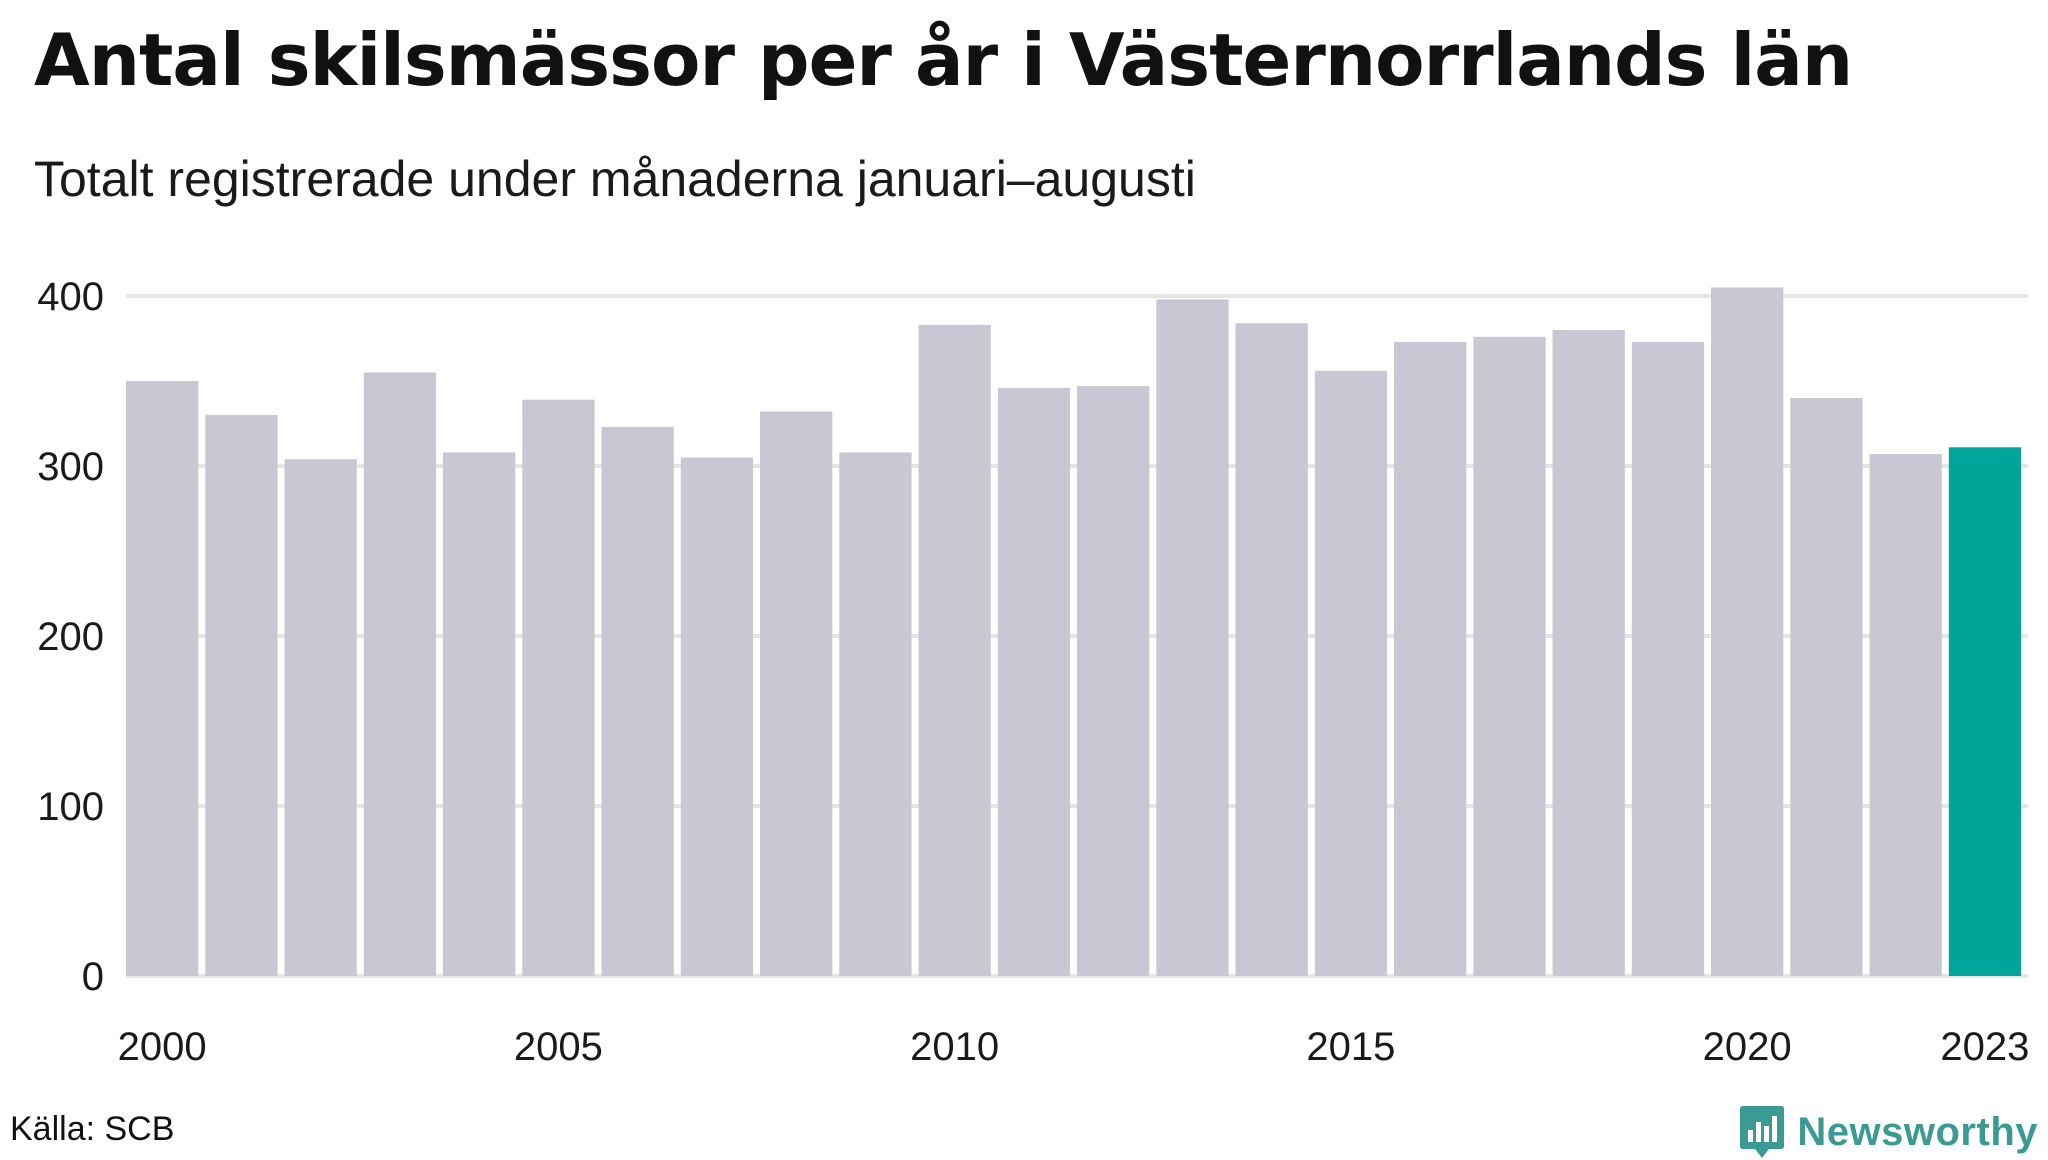 The width and height of the screenshot is (2048, 1160). What do you see at coordinates (1826, 687) in the screenshot?
I see `bar-2021` at bounding box center [1826, 687].